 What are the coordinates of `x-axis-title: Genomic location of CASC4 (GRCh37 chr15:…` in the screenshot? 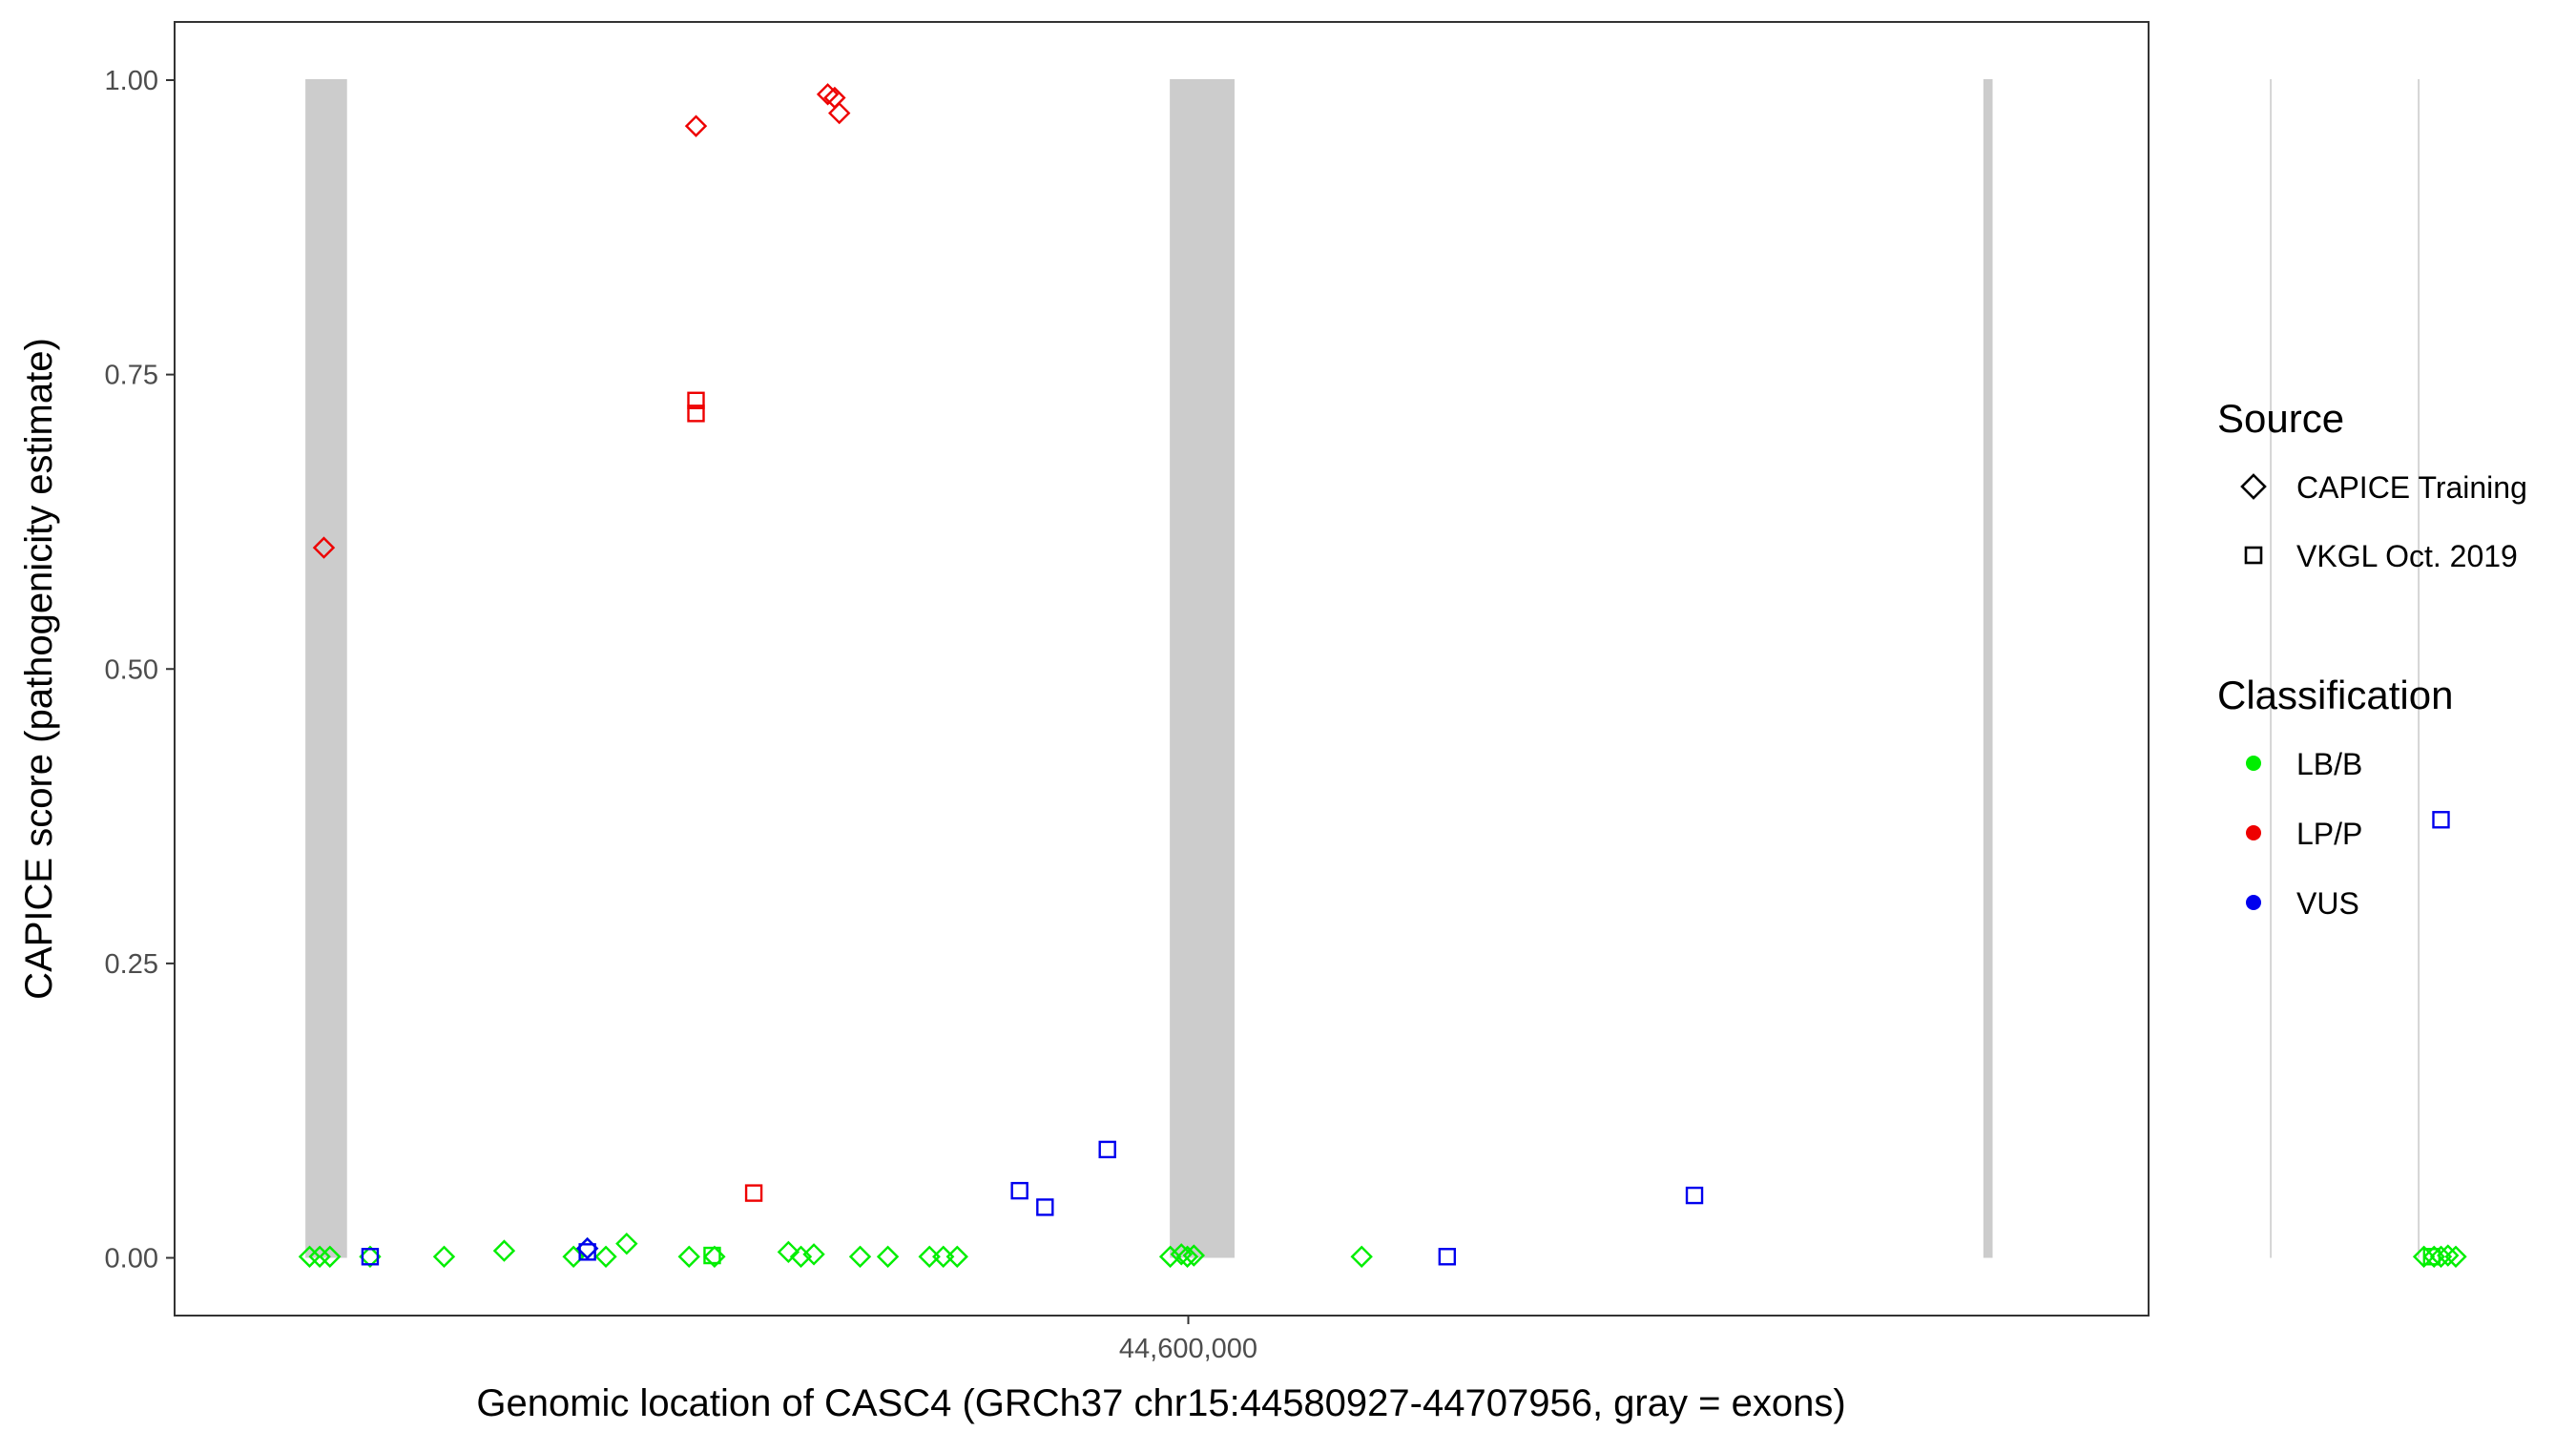 It's located at (1160, 1403).